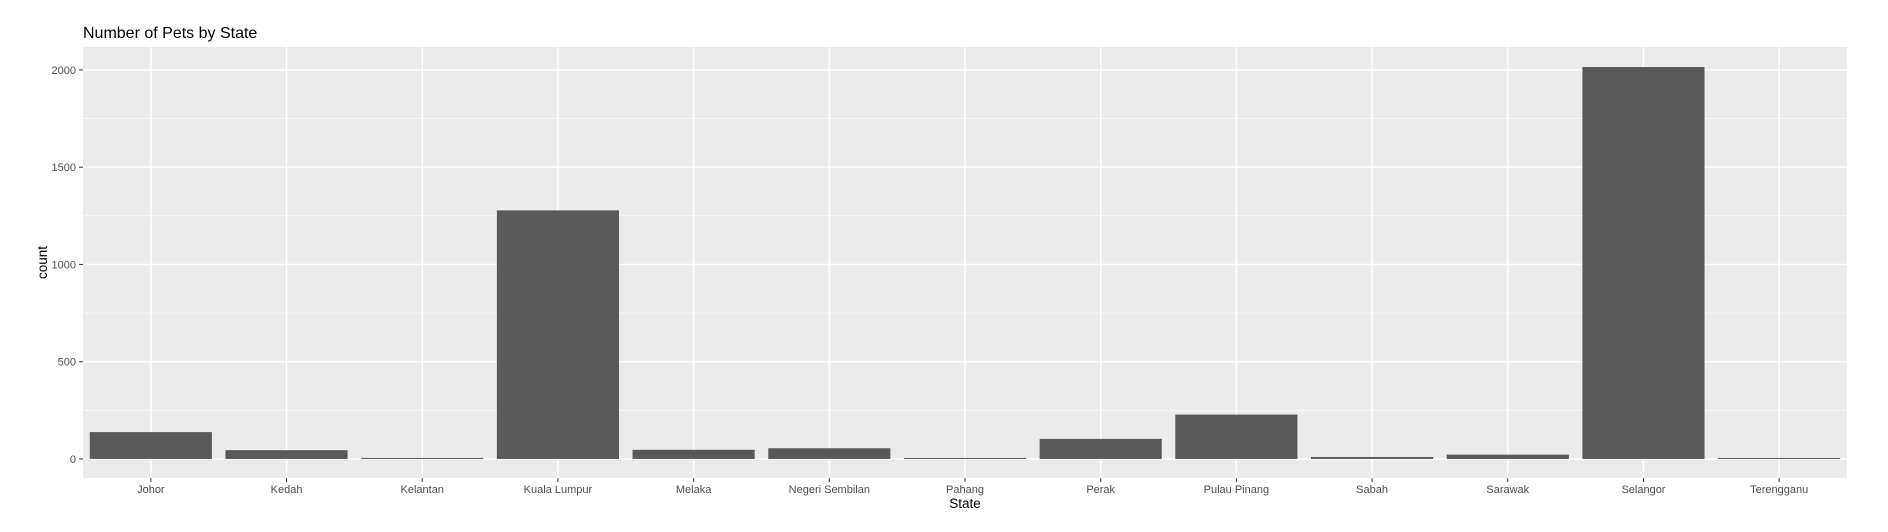 The width and height of the screenshot is (1888, 532). Describe the element at coordinates (287, 490) in the screenshot. I see `x-tick-label: Kedah` at that location.